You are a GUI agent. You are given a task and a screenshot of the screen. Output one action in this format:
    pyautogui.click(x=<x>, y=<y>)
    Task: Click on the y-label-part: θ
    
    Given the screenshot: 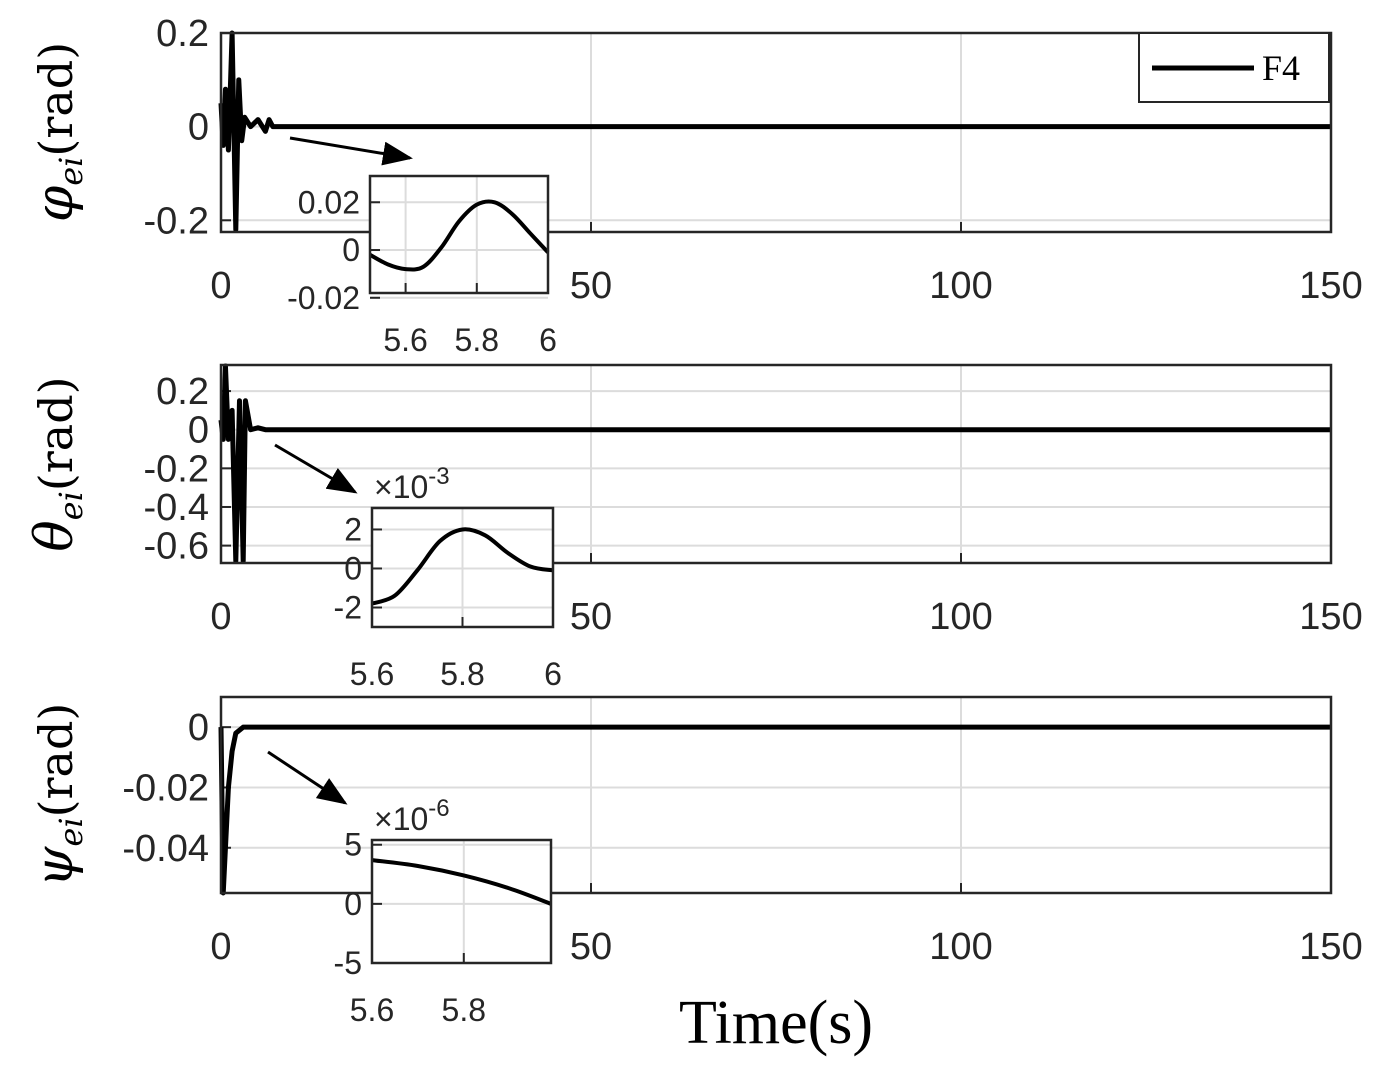 What is the action you would take?
    pyautogui.click(x=55, y=535)
    